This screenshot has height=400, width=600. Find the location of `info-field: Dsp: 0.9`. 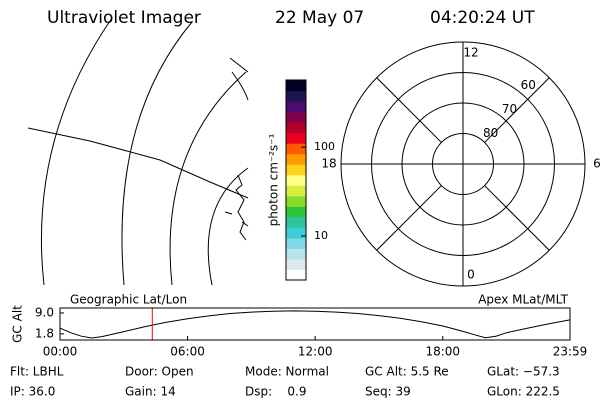

info-field: Dsp: 0.9 is located at coordinates (276, 392).